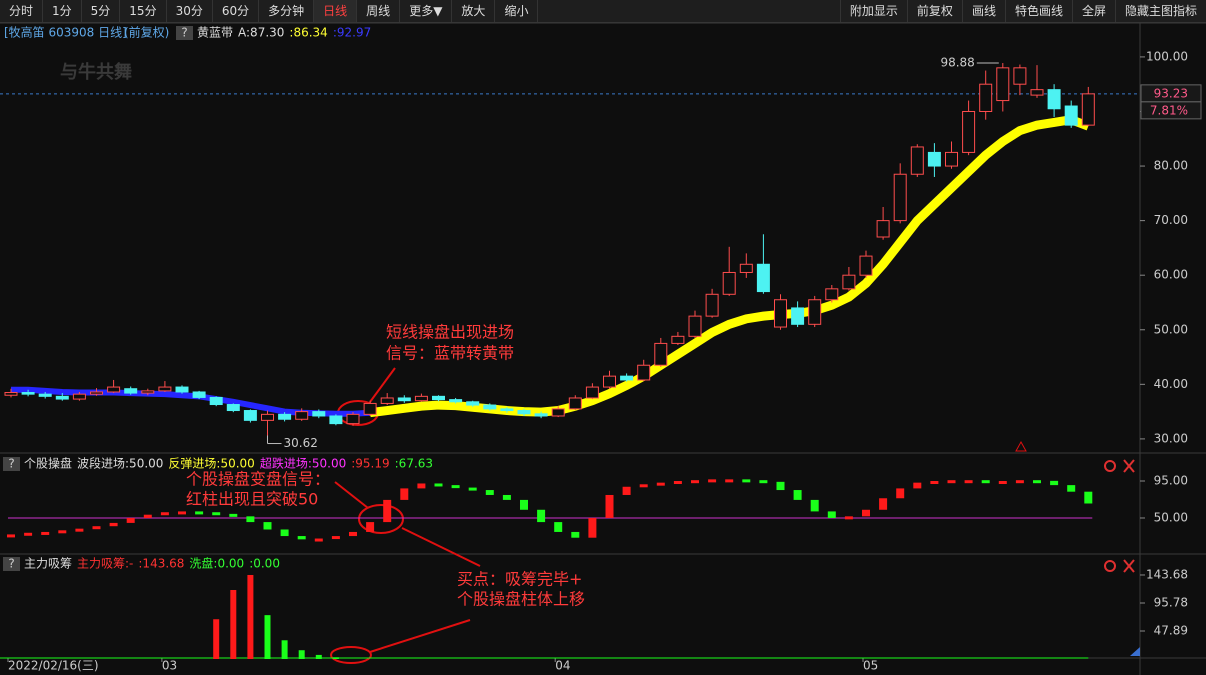 The image size is (1206, 675). What do you see at coordinates (22, 11) in the screenshot?
I see `toolbar-button: 分时` at bounding box center [22, 11].